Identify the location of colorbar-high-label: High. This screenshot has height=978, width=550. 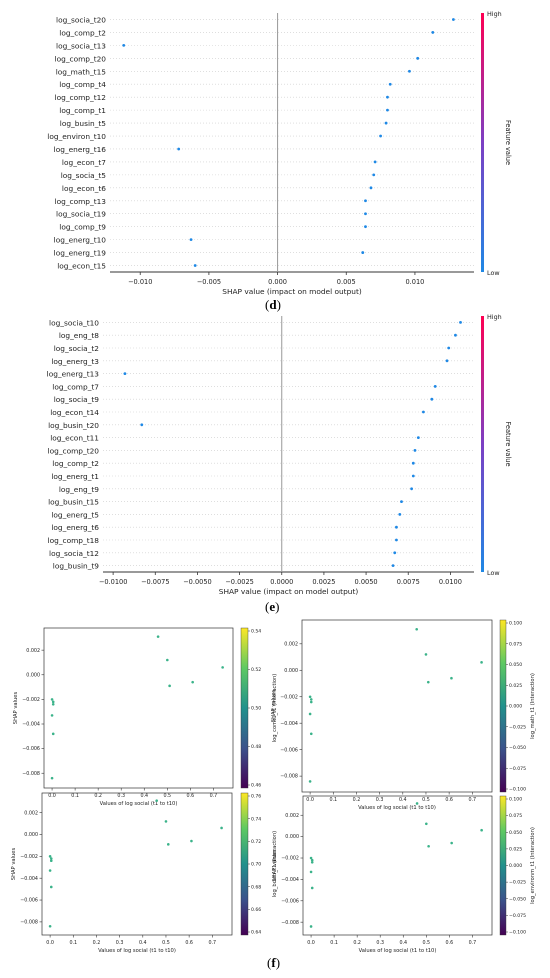
(494, 14).